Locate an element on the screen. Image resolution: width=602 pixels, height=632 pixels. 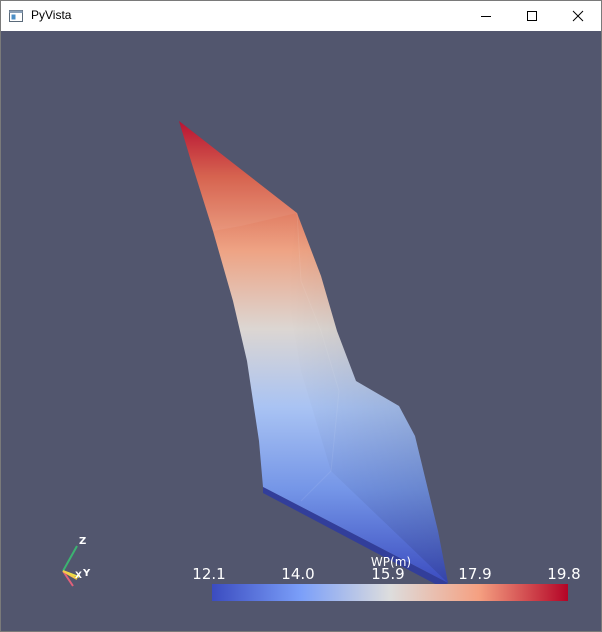
window-title: PyVista is located at coordinates (51, 15).